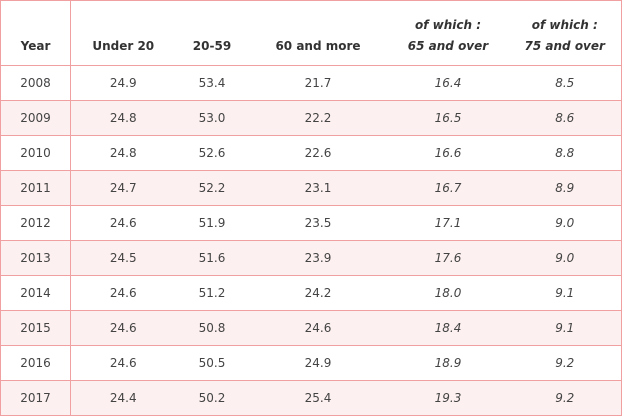  I want to click on value-cell: 21.7, so click(318, 83).